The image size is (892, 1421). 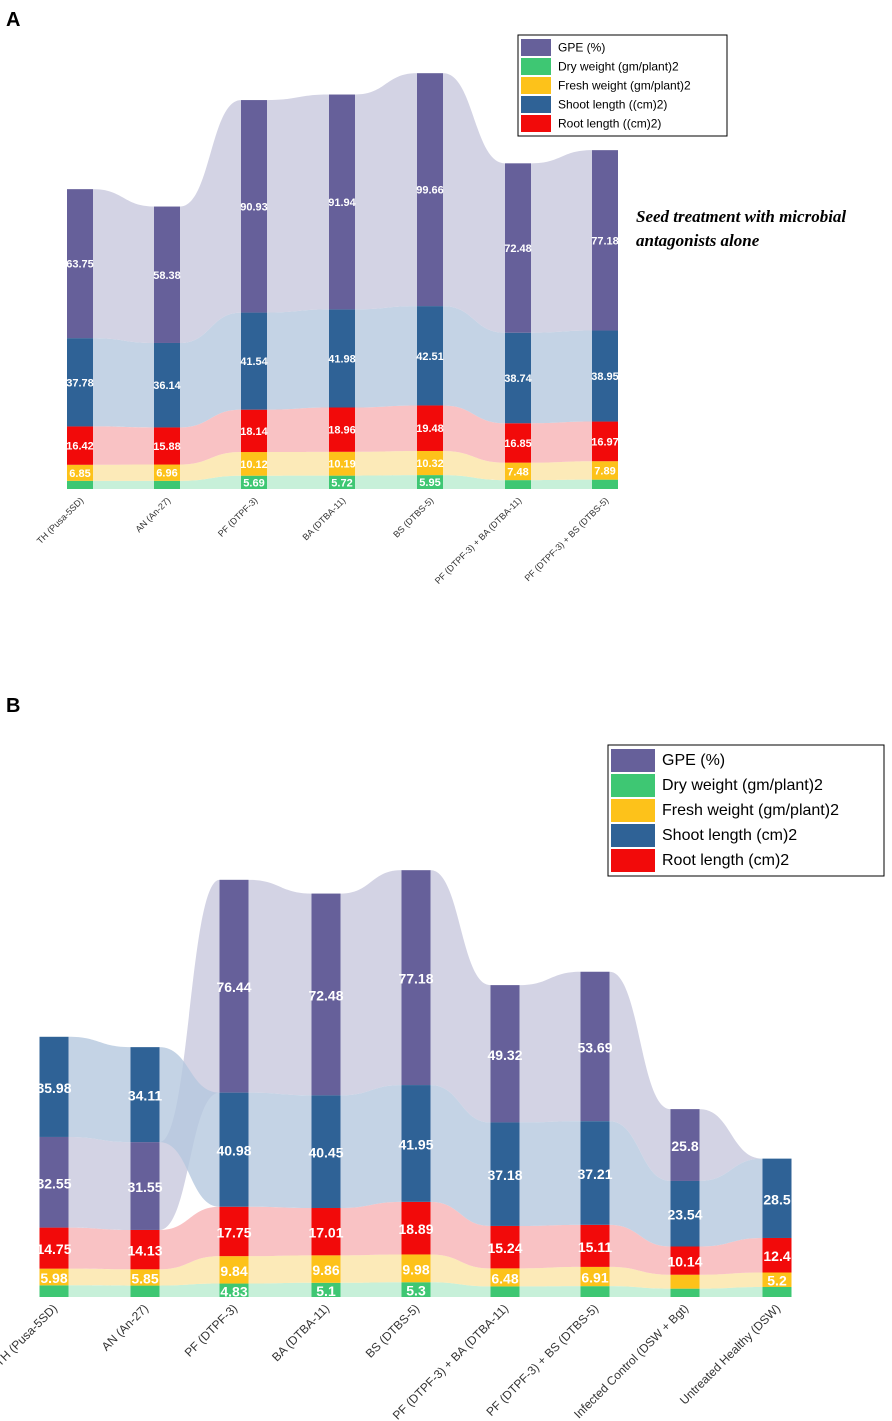 What do you see at coordinates (413, 517) in the screenshot?
I see `x-tick-label: BS (DTBS-5)` at bounding box center [413, 517].